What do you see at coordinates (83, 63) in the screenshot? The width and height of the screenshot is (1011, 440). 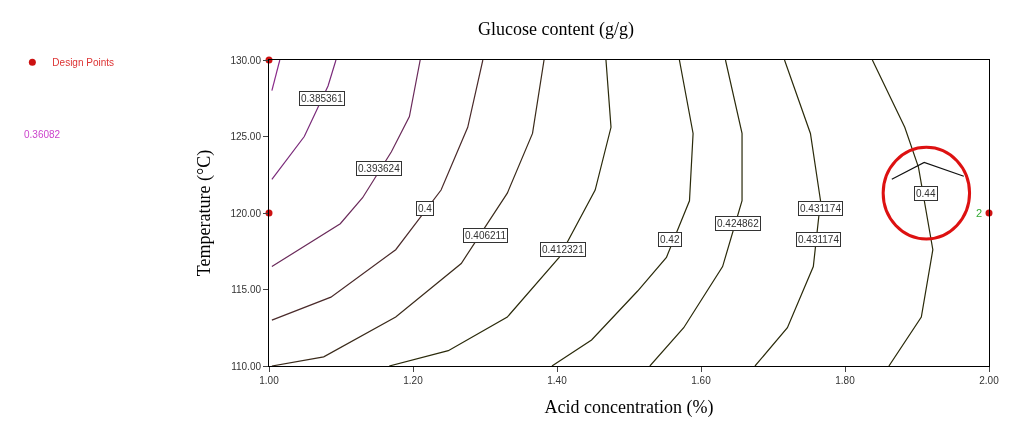 I see `legend-label: Design Points` at bounding box center [83, 63].